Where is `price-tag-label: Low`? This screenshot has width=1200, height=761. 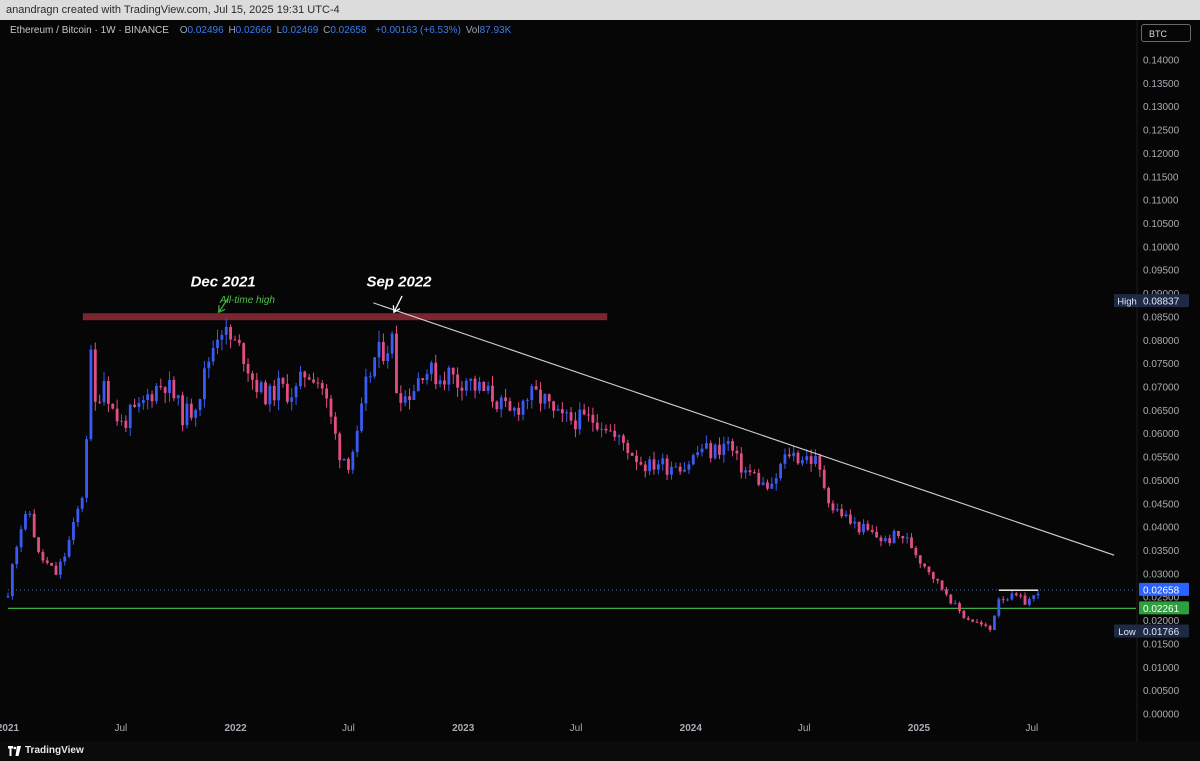 price-tag-label: Low is located at coordinates (1127, 632).